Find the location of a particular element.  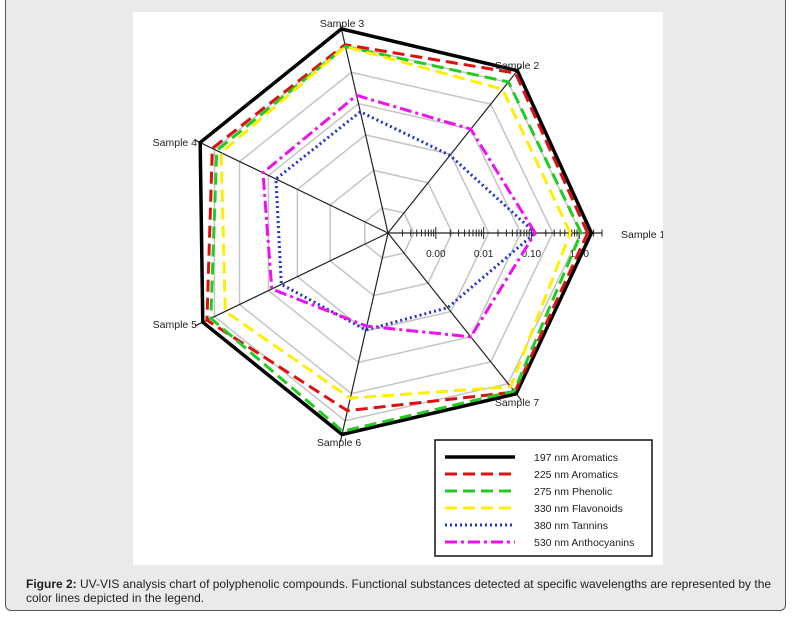

legend-label-3: 275 nm Phenolic is located at coordinates (573, 492).